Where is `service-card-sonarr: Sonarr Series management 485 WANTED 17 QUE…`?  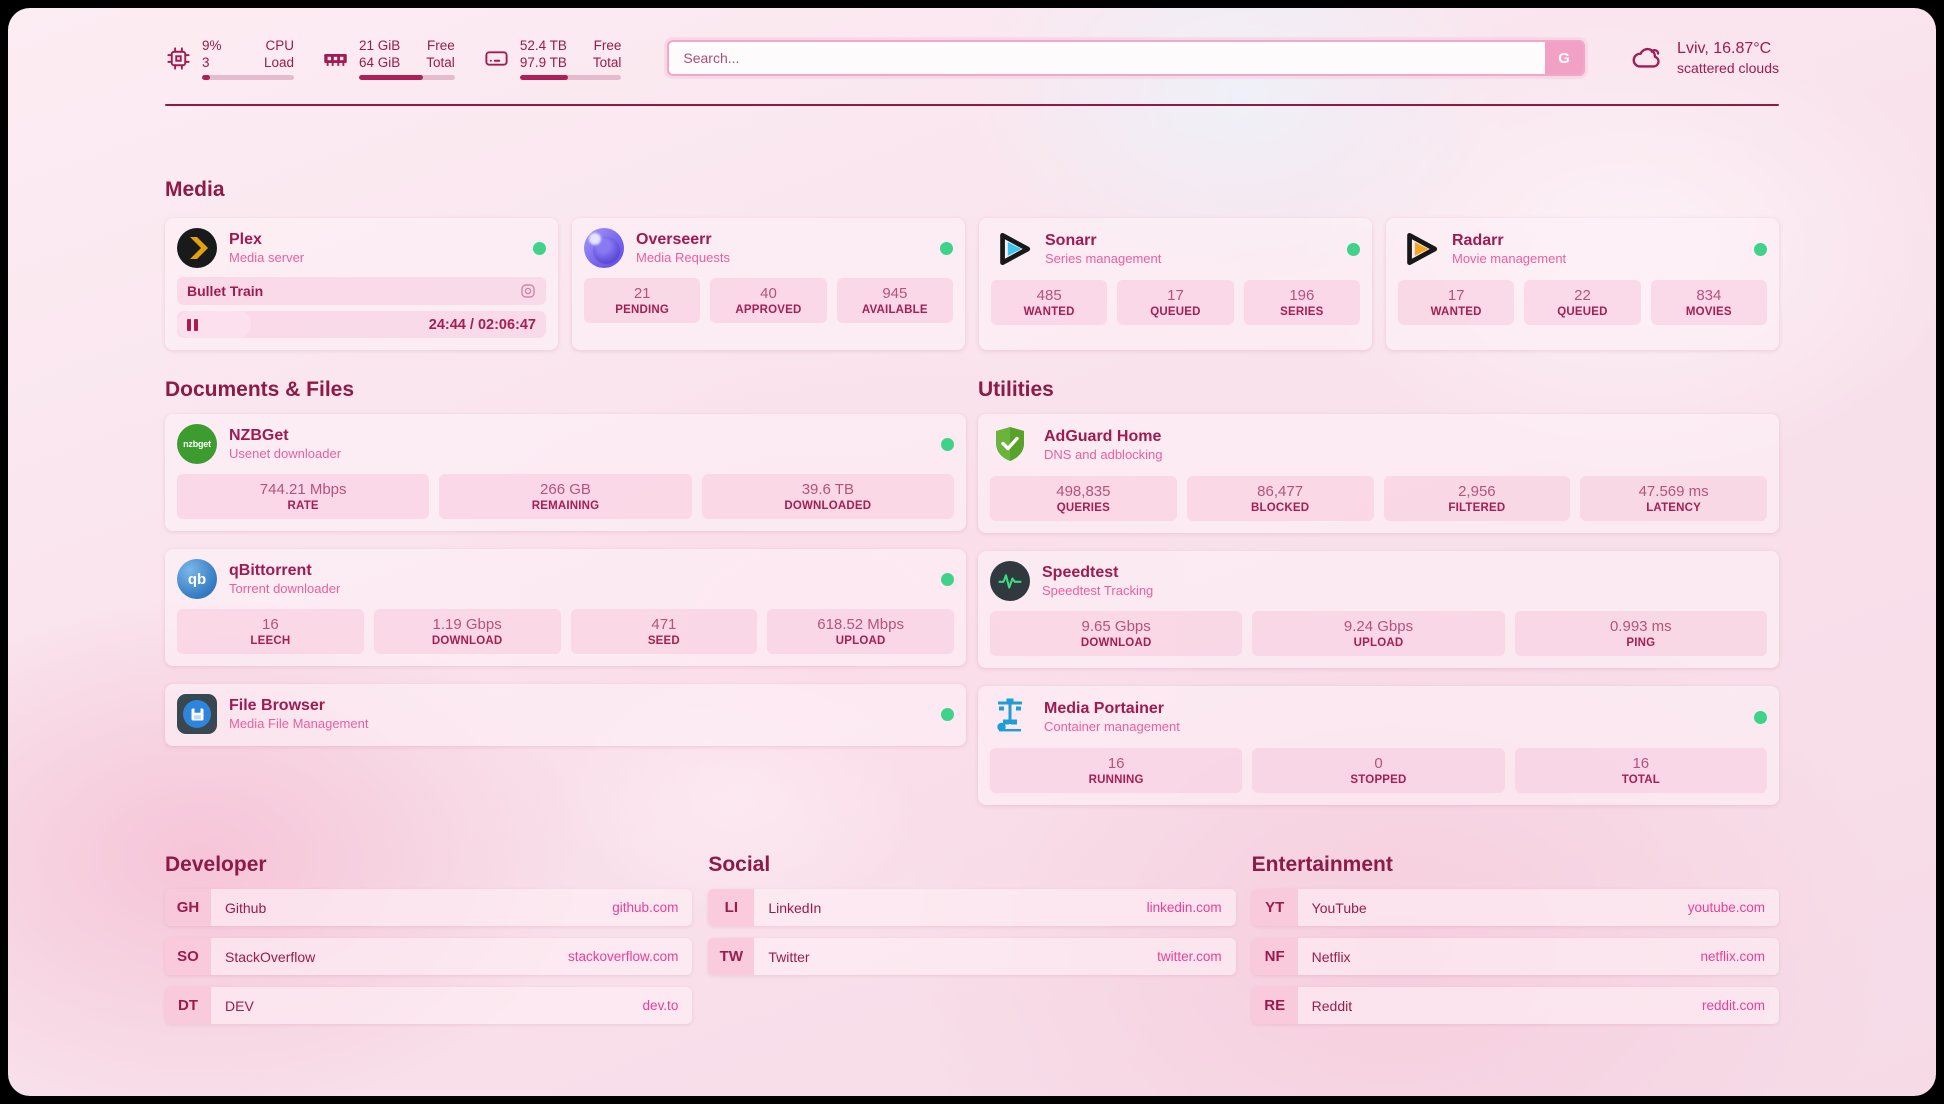 service-card-sonarr: Sonarr Series management 485 WANTED 17 QUE… is located at coordinates (1175, 284).